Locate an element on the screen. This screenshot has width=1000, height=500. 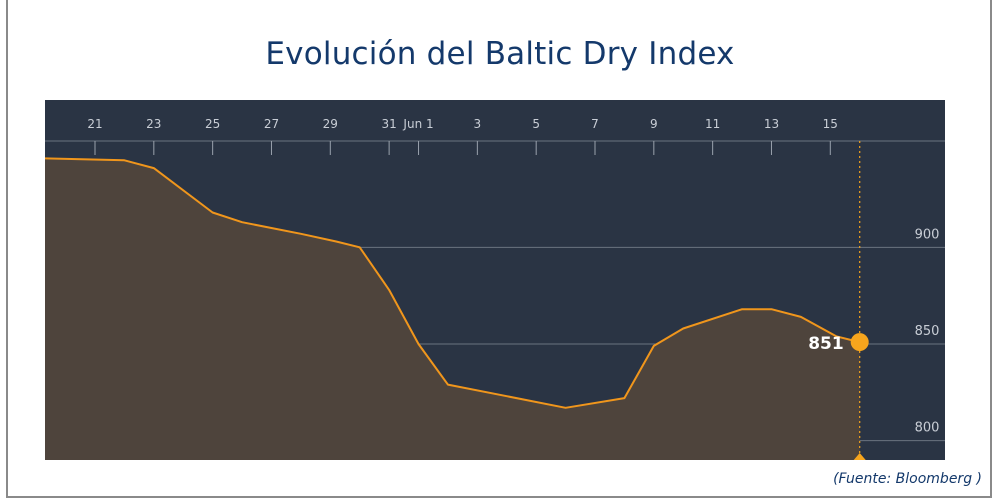
chart-title: Evolución del Baltic Dry Index is located at coordinates (500, 54).